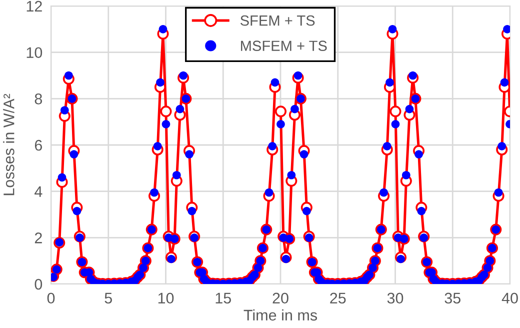  What do you see at coordinates (38, 145) in the screenshot?
I see `y-tick-label: 6` at bounding box center [38, 145].